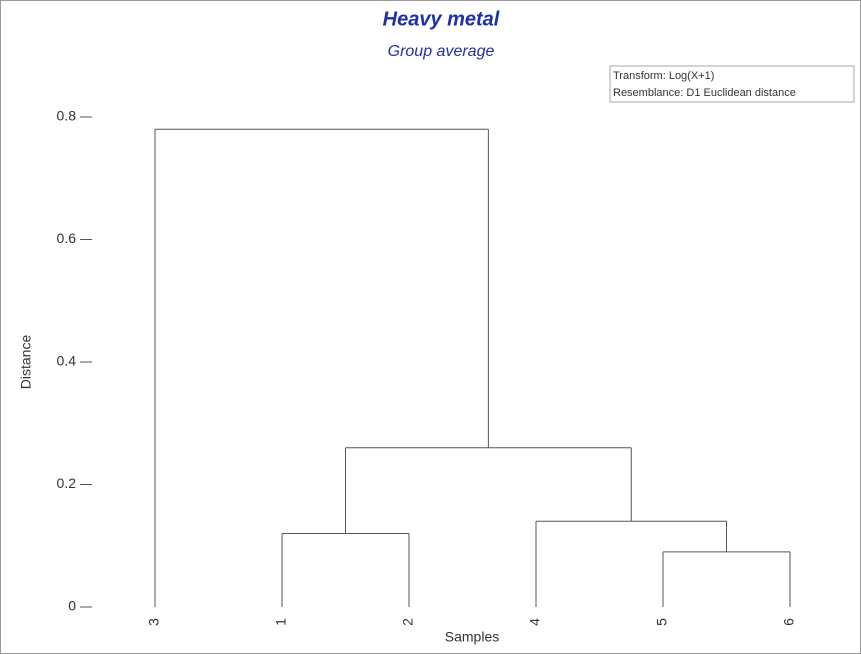  What do you see at coordinates (154, 622) in the screenshot?
I see `leaf-label: 3` at bounding box center [154, 622].